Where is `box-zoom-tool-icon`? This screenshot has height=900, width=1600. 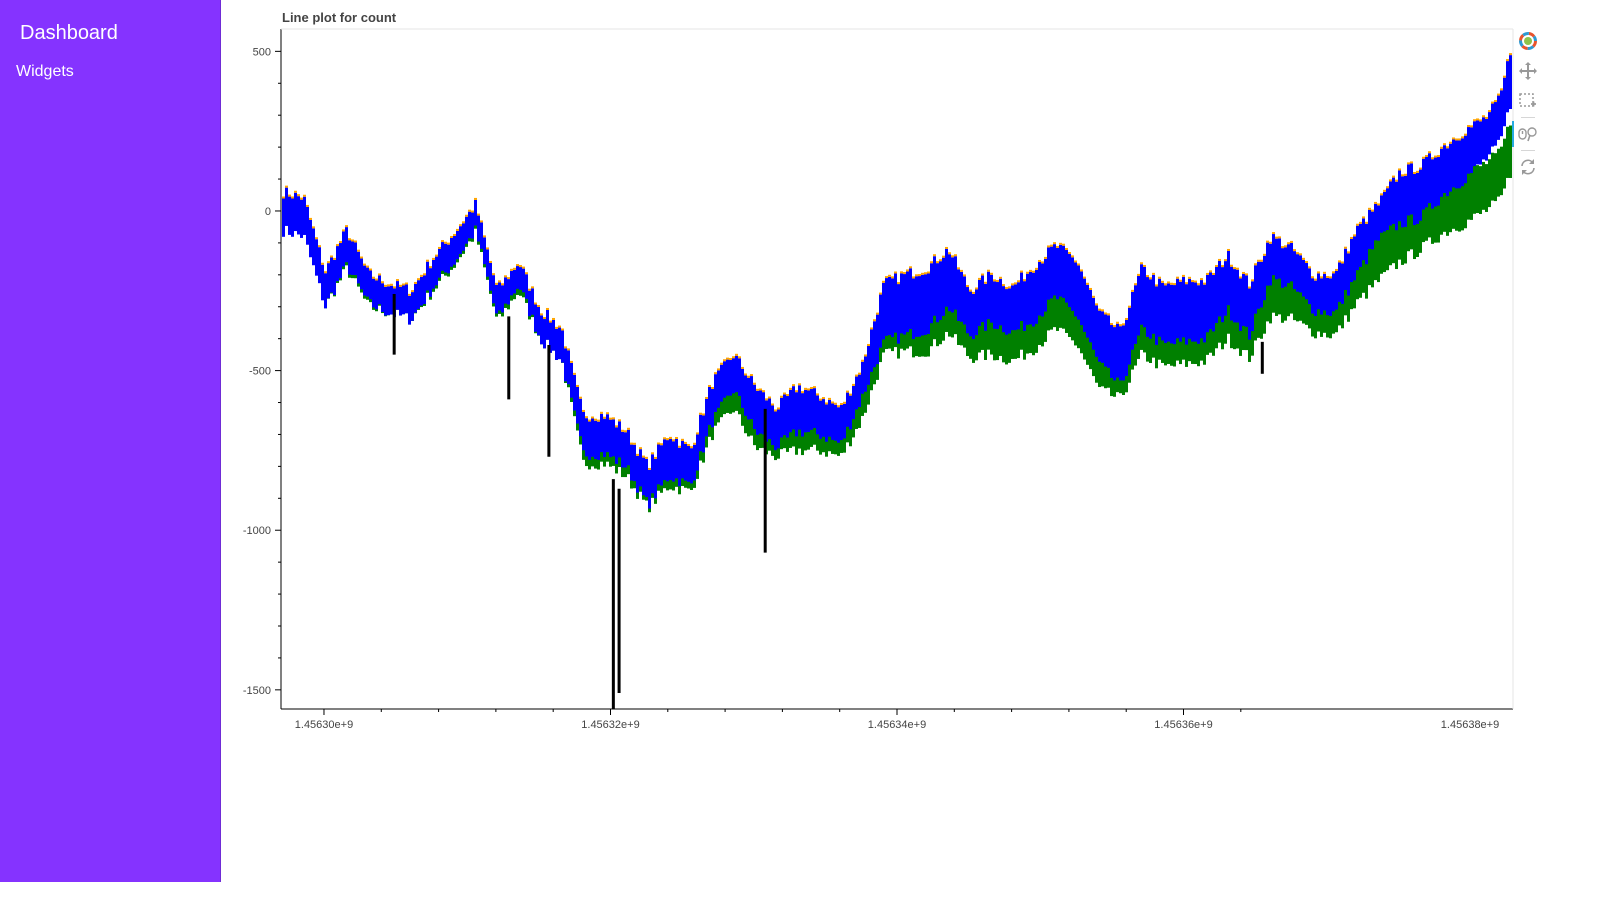 box-zoom-tool-icon is located at coordinates (1528, 101).